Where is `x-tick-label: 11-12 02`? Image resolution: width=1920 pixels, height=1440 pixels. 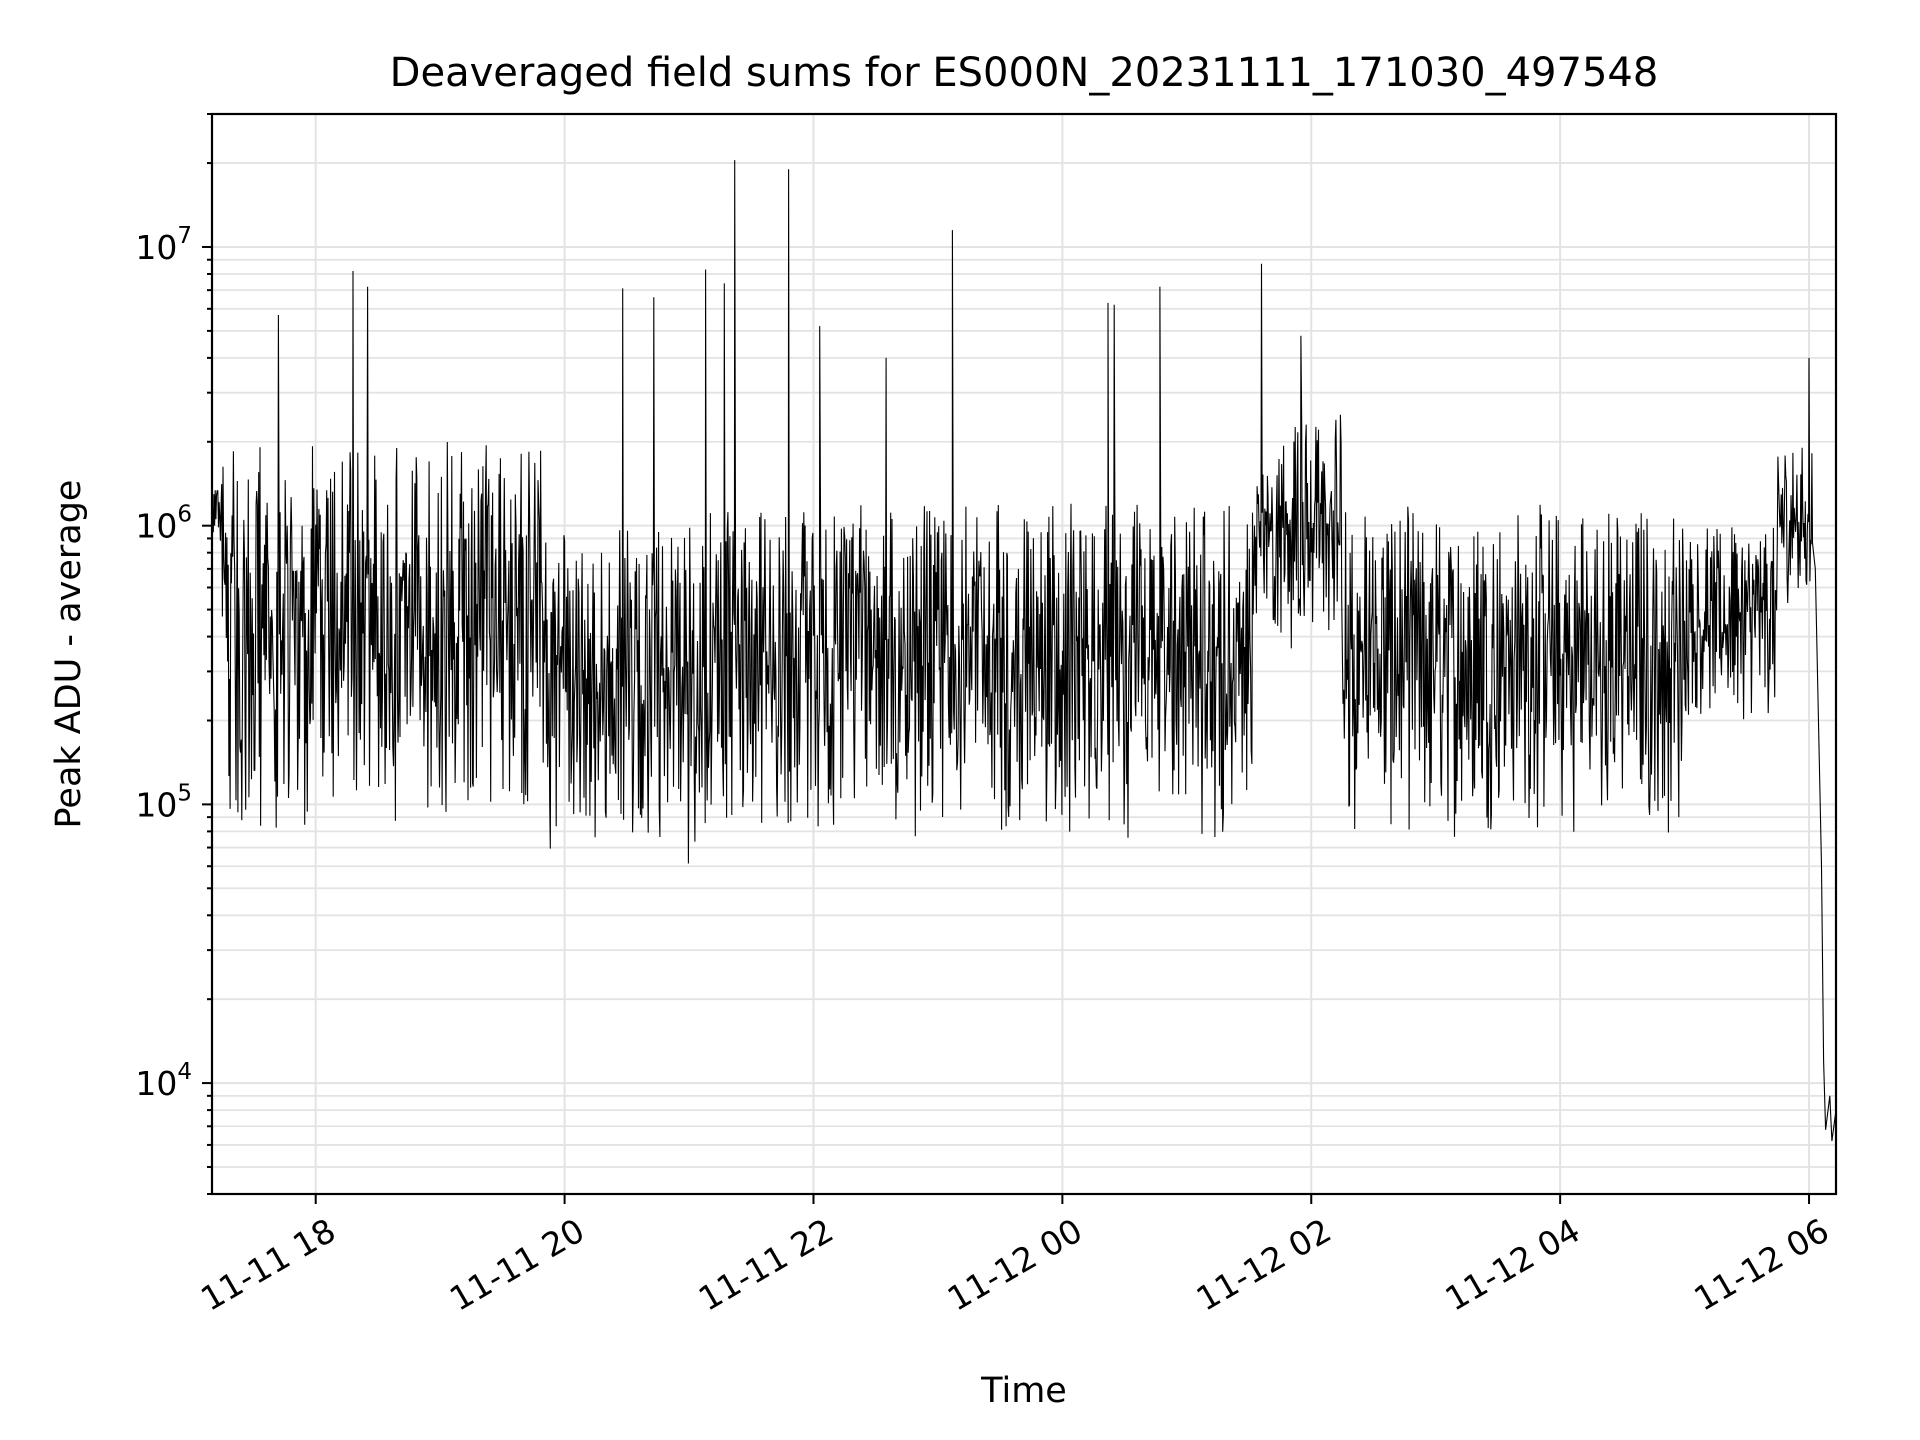
x-tick-label: 11-12 02 is located at coordinates (1264, 1265).